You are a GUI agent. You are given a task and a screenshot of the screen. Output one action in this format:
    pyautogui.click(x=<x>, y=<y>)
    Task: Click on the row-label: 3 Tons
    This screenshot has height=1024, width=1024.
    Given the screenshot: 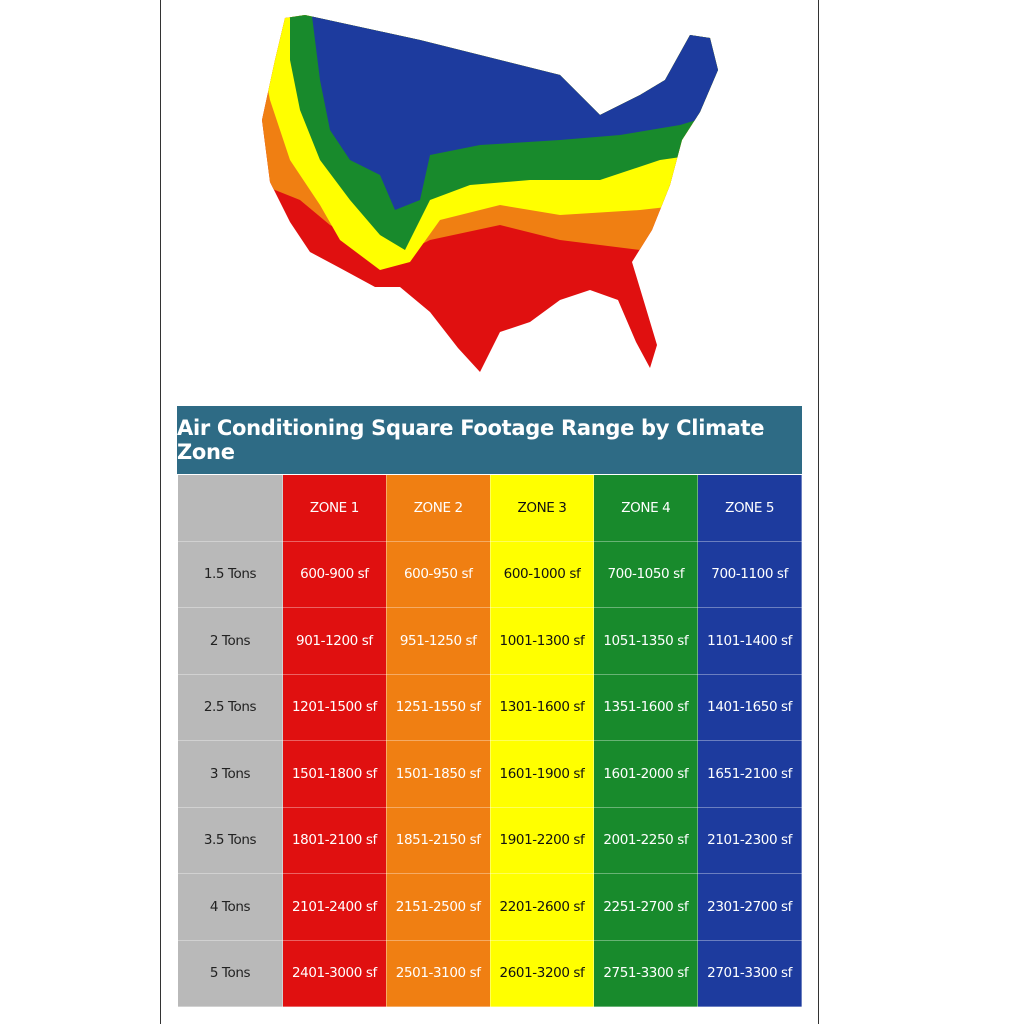 What is the action you would take?
    pyautogui.click(x=230, y=774)
    